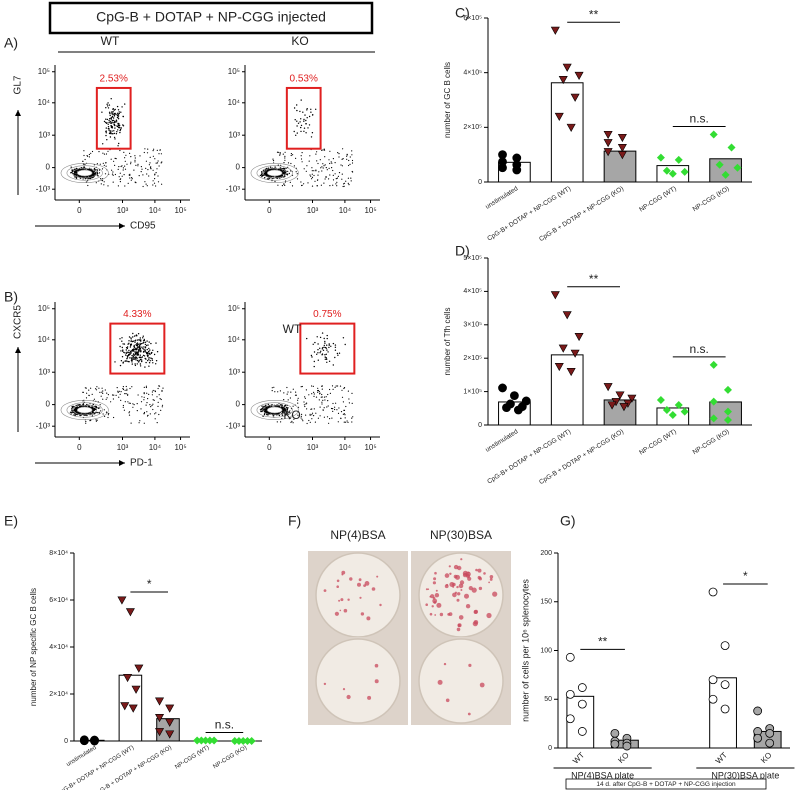 The image size is (800, 790). What do you see at coordinates (291, 415) in the screenshot?
I see `plate-row-label: KO` at bounding box center [291, 415].